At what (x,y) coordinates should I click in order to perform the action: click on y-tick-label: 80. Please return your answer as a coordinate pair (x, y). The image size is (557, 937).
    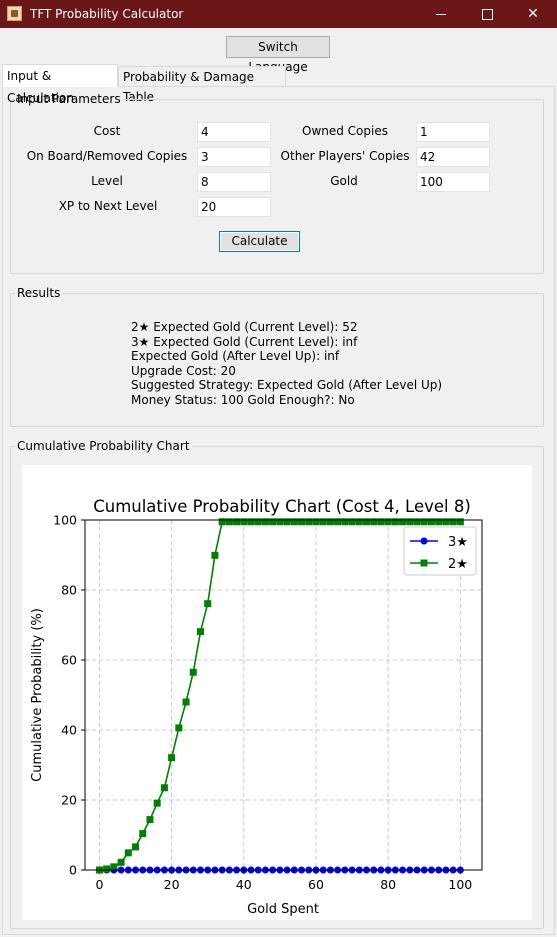
    Looking at the image, I should click on (69, 590).